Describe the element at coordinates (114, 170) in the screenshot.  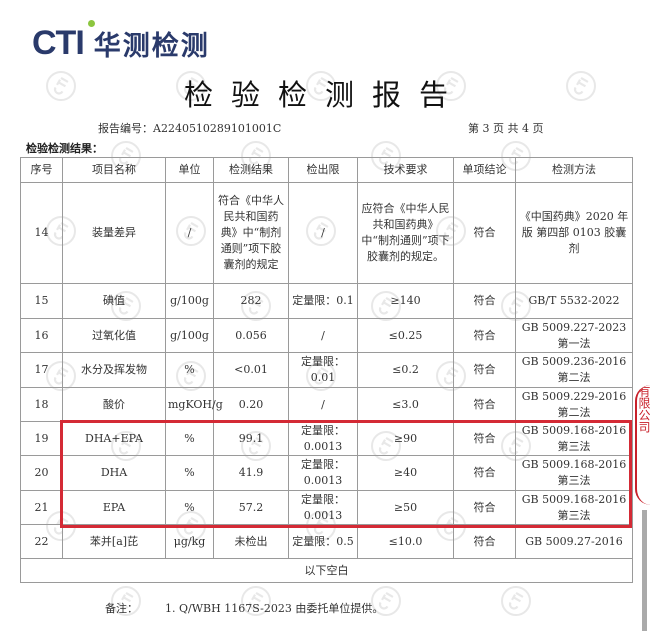
I see `column-header: 项目名称` at that location.